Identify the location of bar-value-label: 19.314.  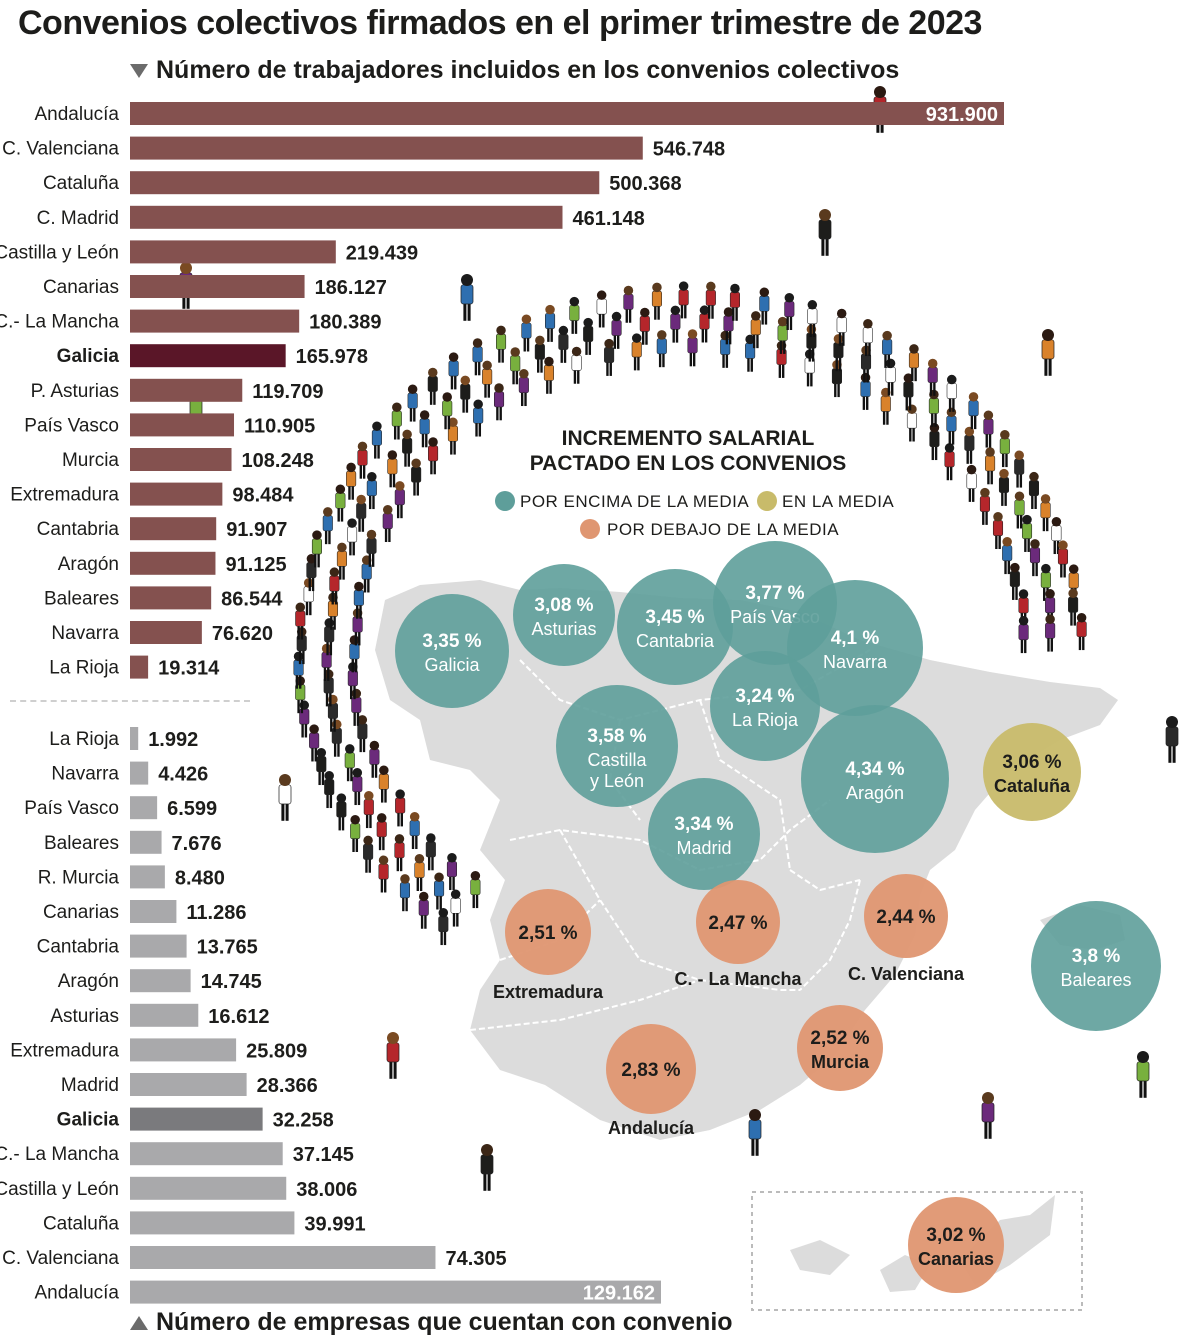
(189, 669).